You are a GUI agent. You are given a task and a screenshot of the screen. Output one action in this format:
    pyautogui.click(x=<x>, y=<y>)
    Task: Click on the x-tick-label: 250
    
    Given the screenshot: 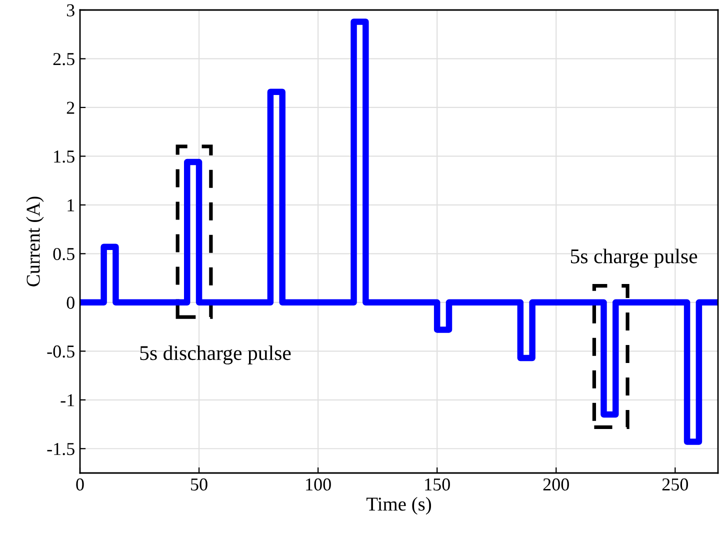 What is the action you would take?
    pyautogui.click(x=675, y=484)
    